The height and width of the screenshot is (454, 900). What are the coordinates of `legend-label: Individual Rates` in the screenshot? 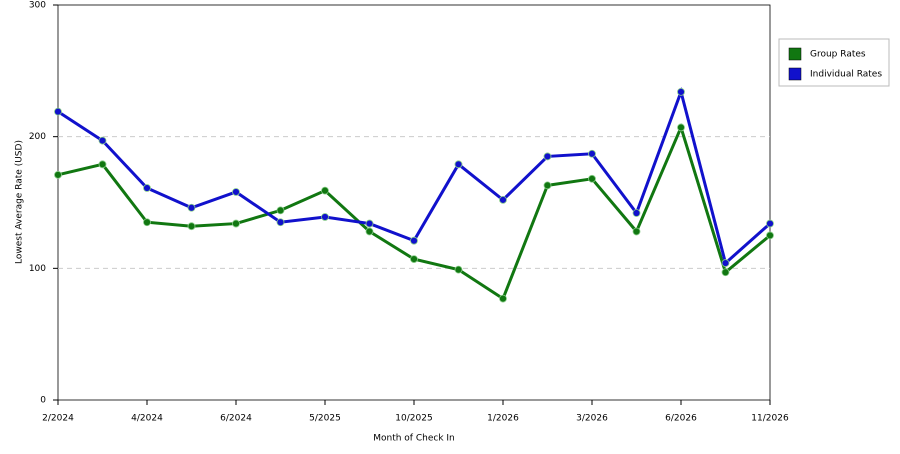 It's located at (846, 75).